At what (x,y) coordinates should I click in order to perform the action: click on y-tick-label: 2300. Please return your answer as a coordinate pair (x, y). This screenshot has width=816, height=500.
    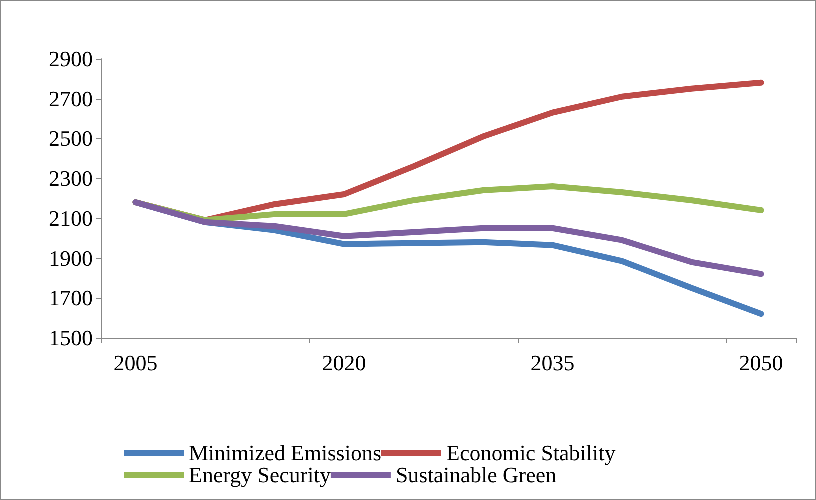
    Looking at the image, I should click on (71, 179).